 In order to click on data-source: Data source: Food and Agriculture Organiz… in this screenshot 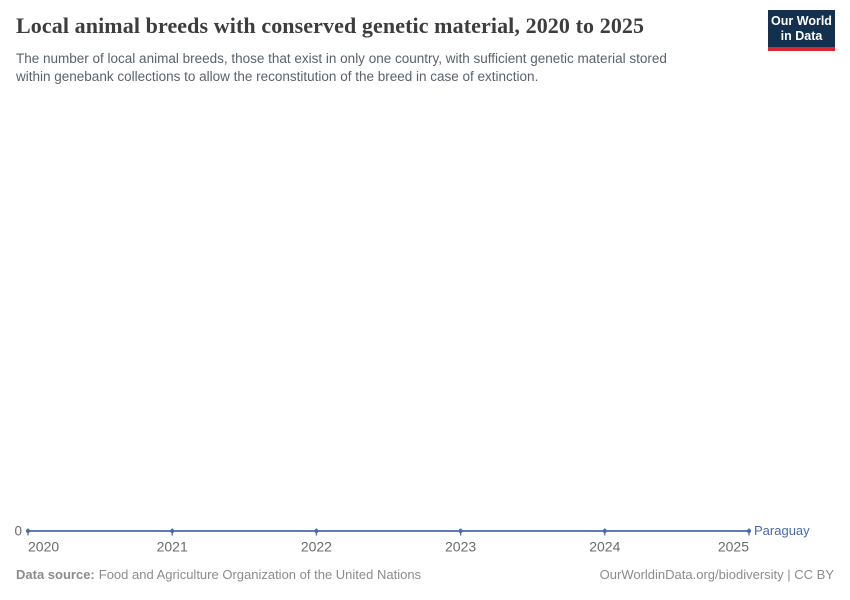, I will do `click(218, 574)`.